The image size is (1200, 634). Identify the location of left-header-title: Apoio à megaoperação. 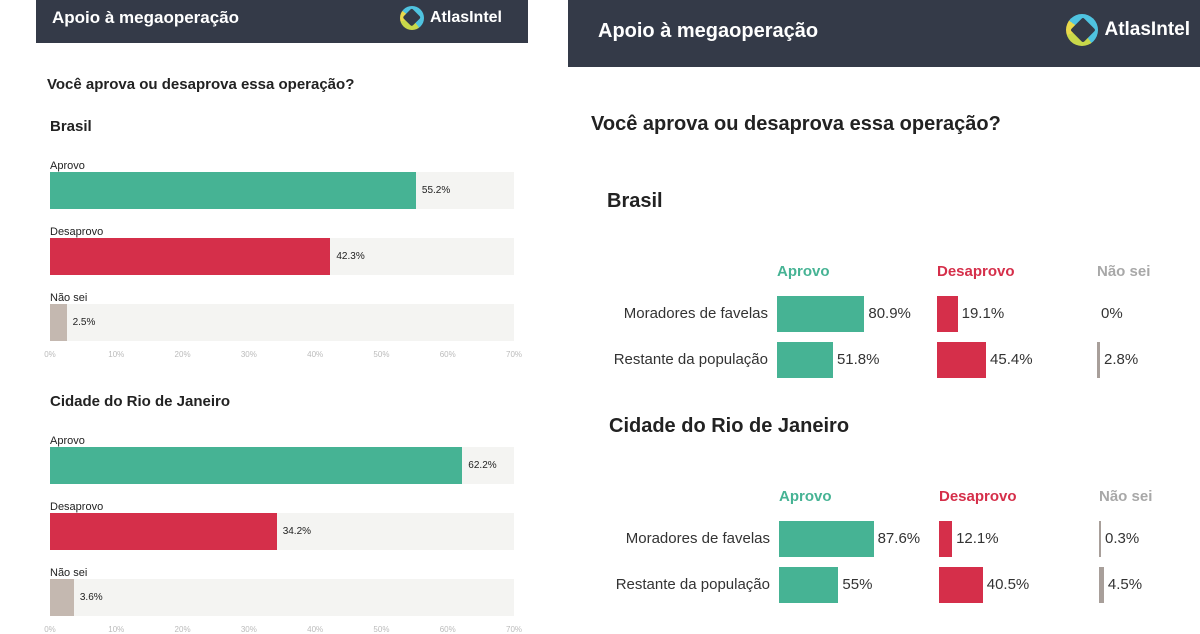
(146, 17).